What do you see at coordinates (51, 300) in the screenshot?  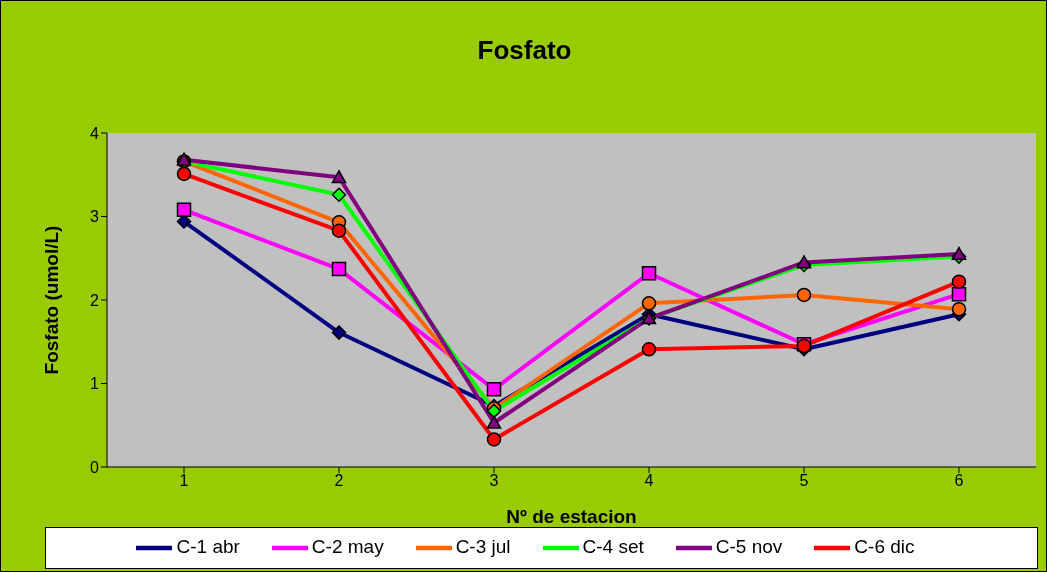 I see `y-axis-title: Fosfato (umol/L)` at bounding box center [51, 300].